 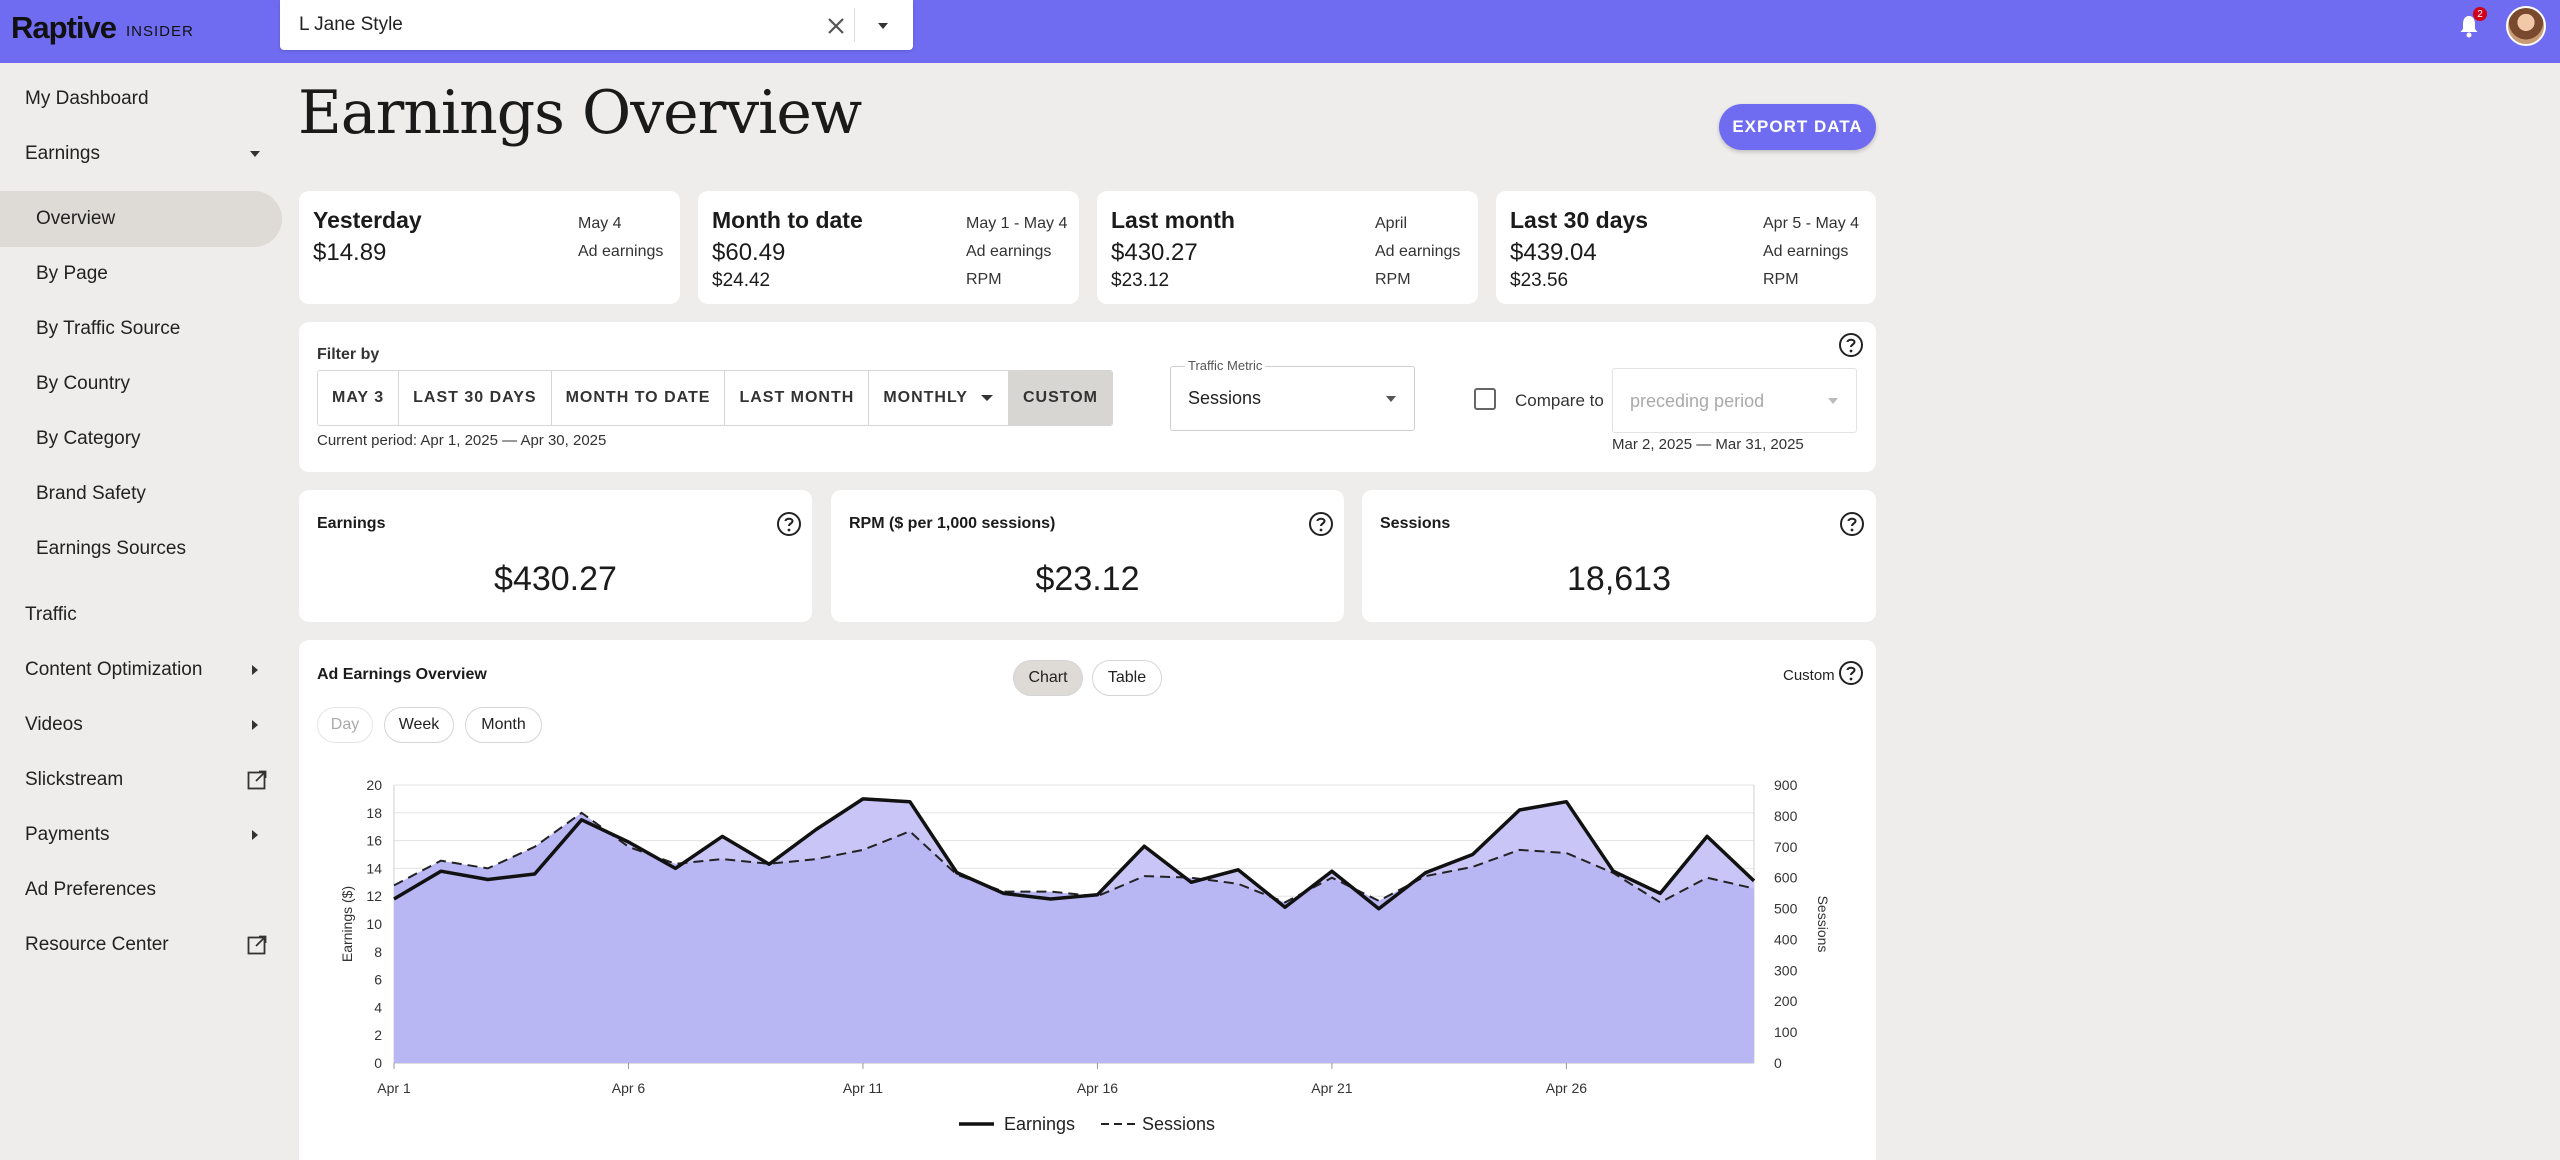 I want to click on granularity-week-button: Week, so click(x=419, y=725).